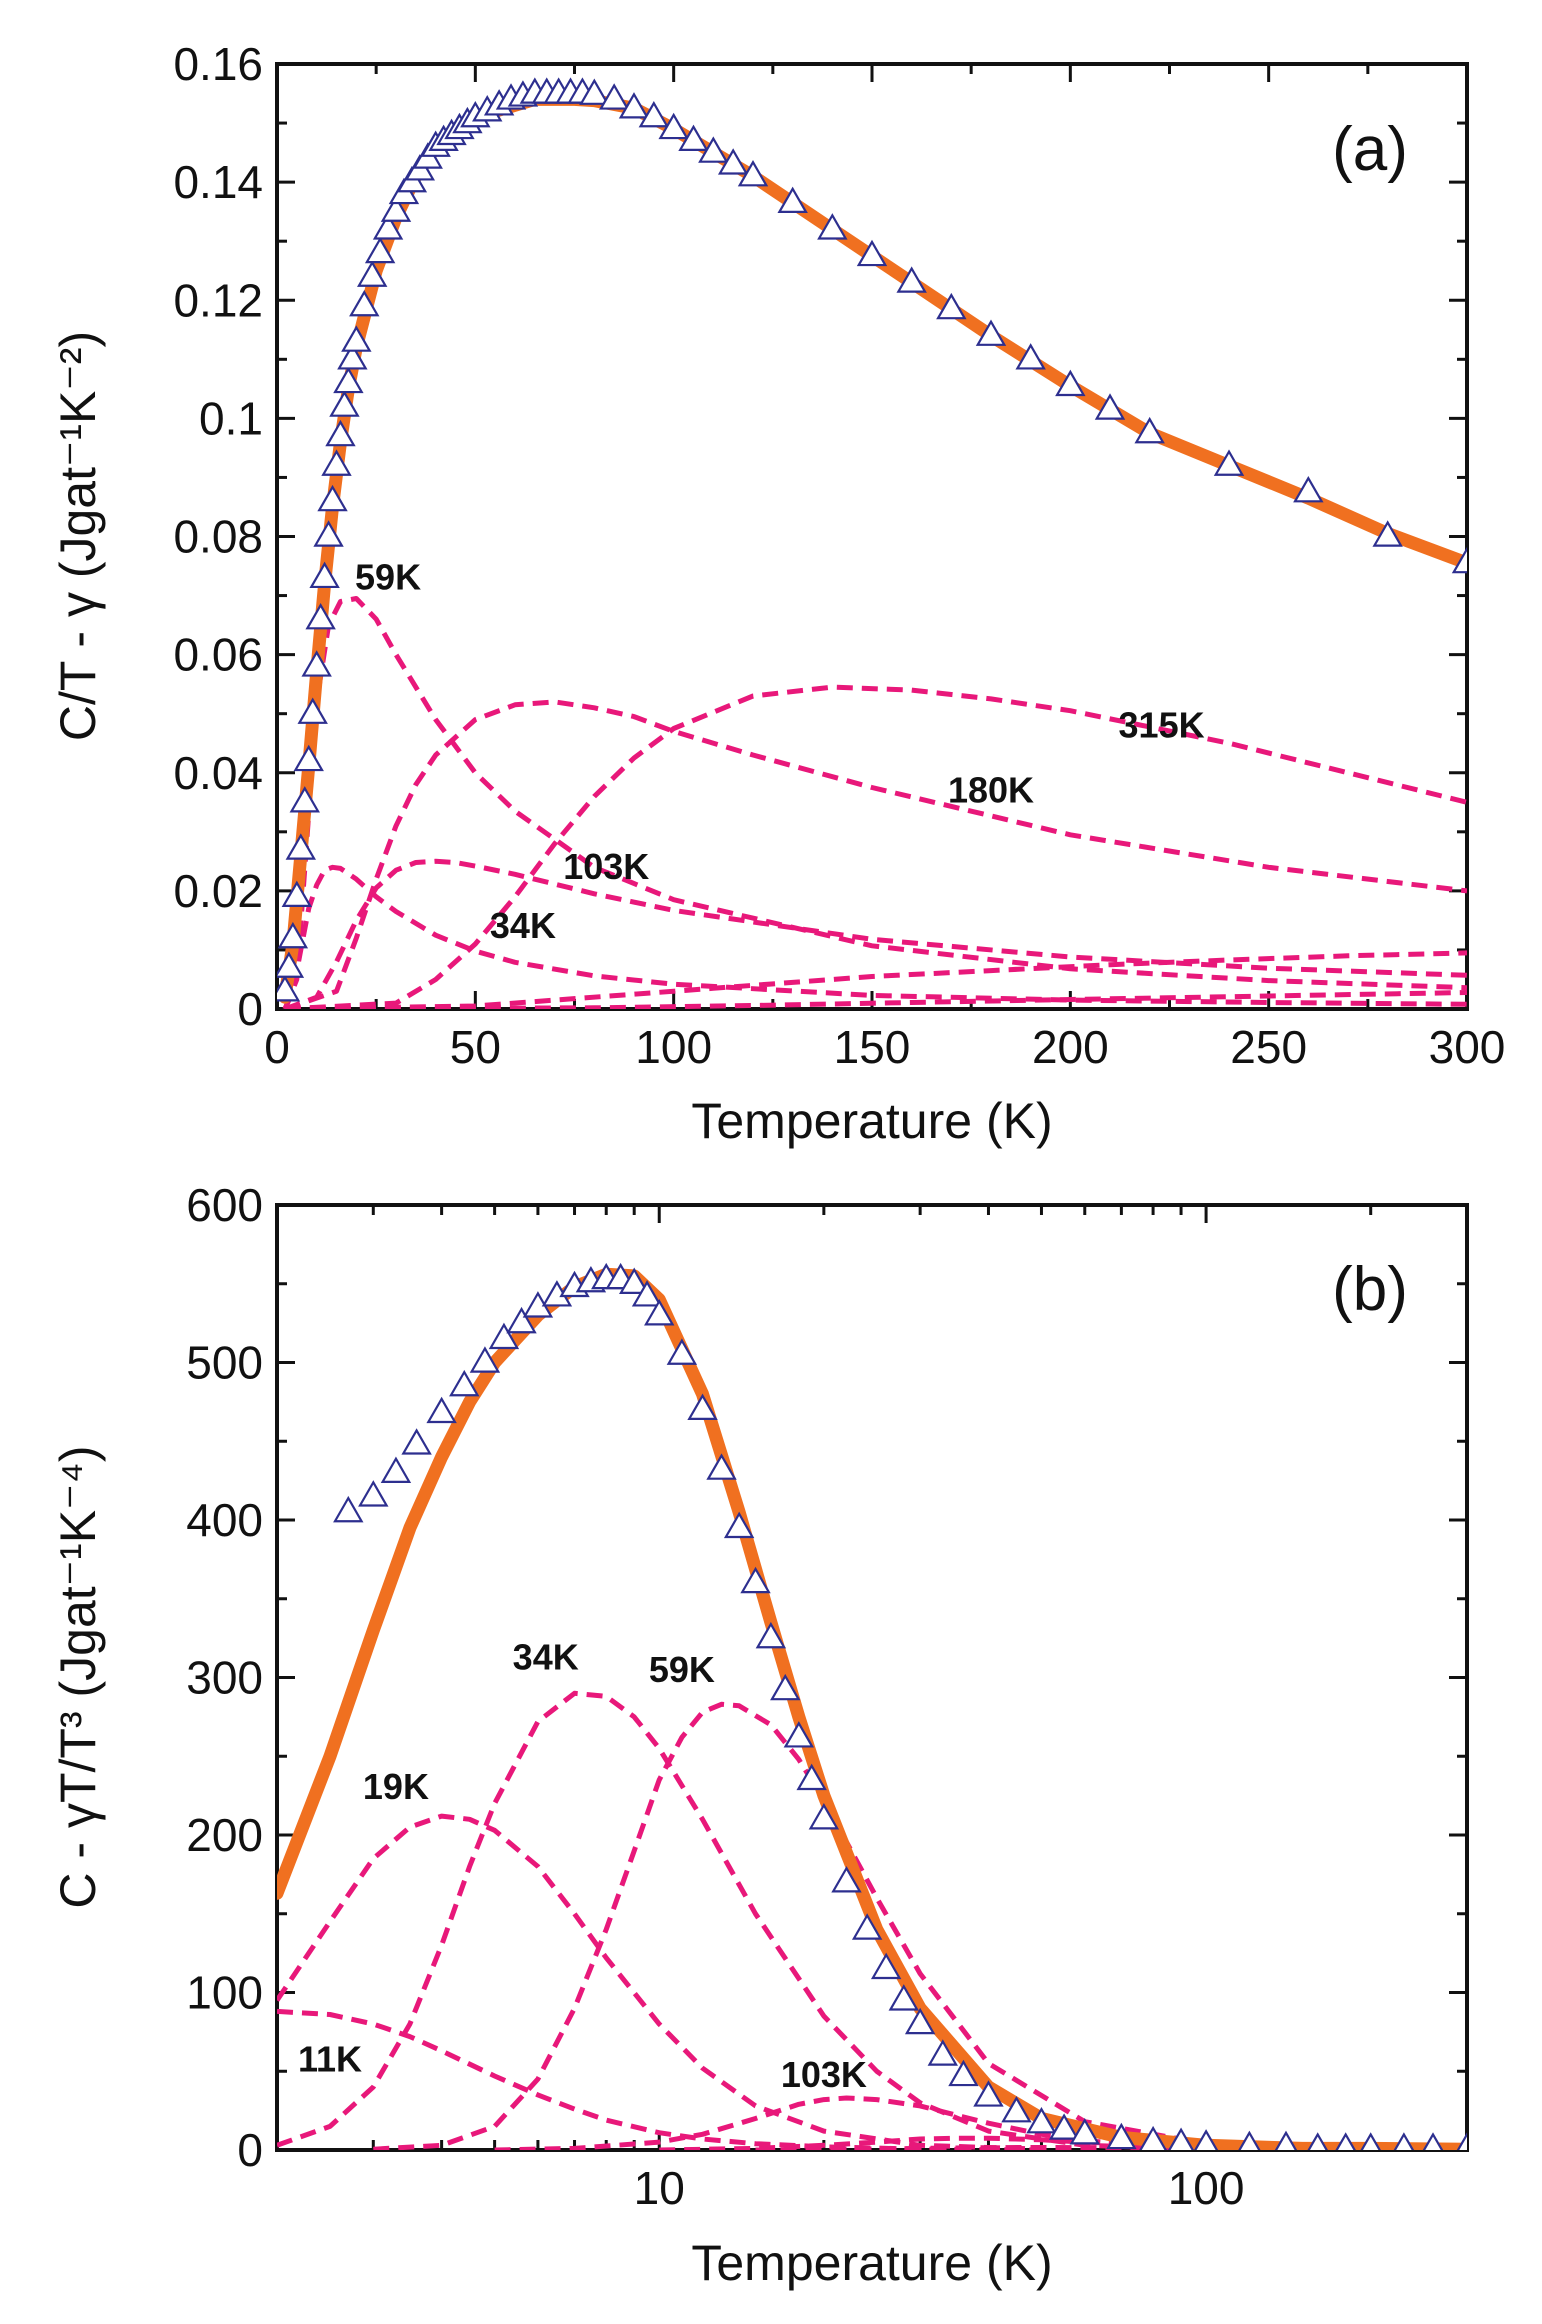 The height and width of the screenshot is (2324, 1542). Describe the element at coordinates (218, 773) in the screenshot. I see `y-tick-label: 0.04` at that location.